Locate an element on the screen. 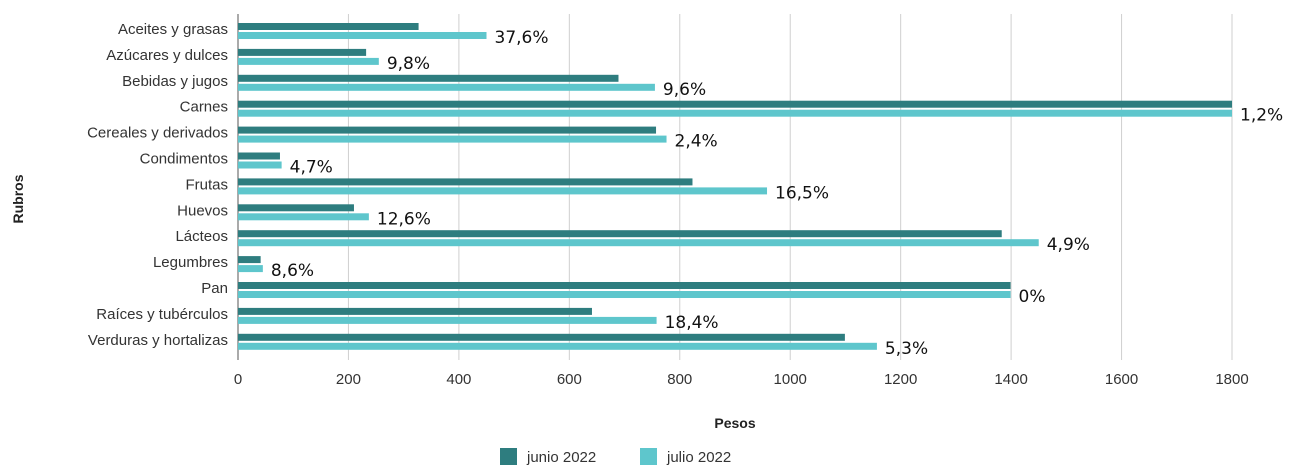  legend-label: julio 2022 is located at coordinates (698, 457).